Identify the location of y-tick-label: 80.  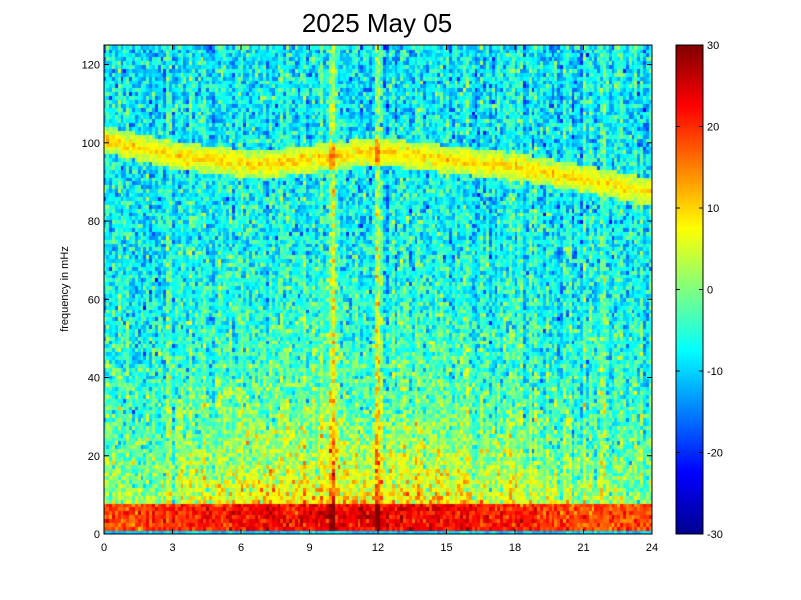
(94, 222).